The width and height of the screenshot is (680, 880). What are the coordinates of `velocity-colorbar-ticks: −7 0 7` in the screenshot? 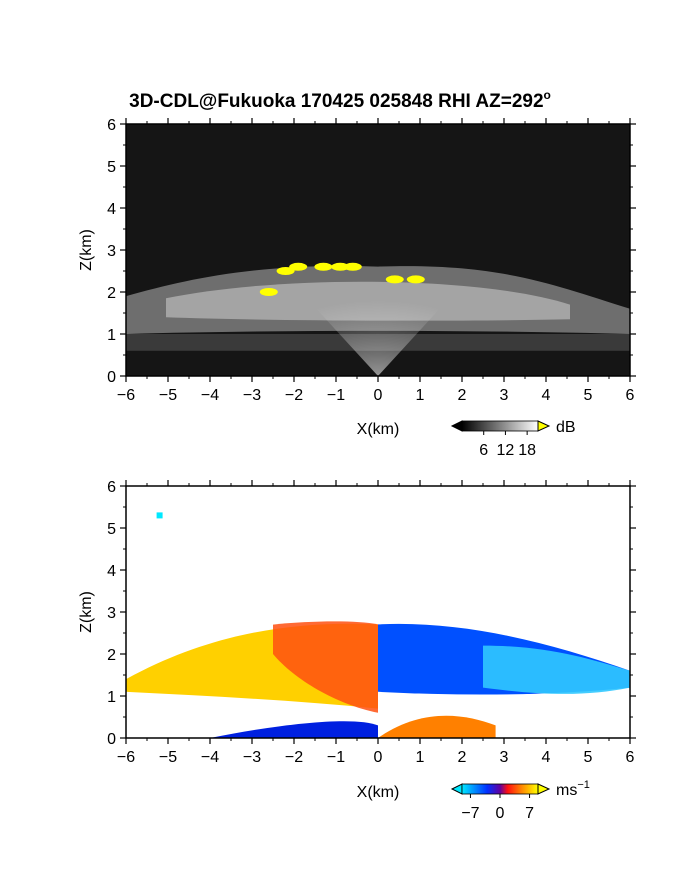 It's located at (497, 808).